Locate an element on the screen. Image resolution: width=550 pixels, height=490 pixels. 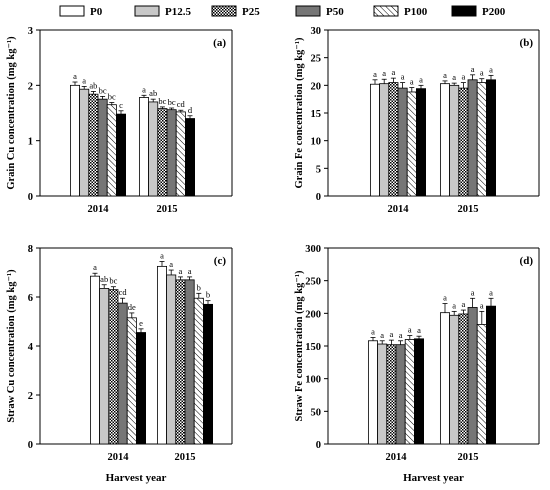
y-axis-label: Straw Cu concentration (mg kg⁻¹) is located at coordinates (11, 346).